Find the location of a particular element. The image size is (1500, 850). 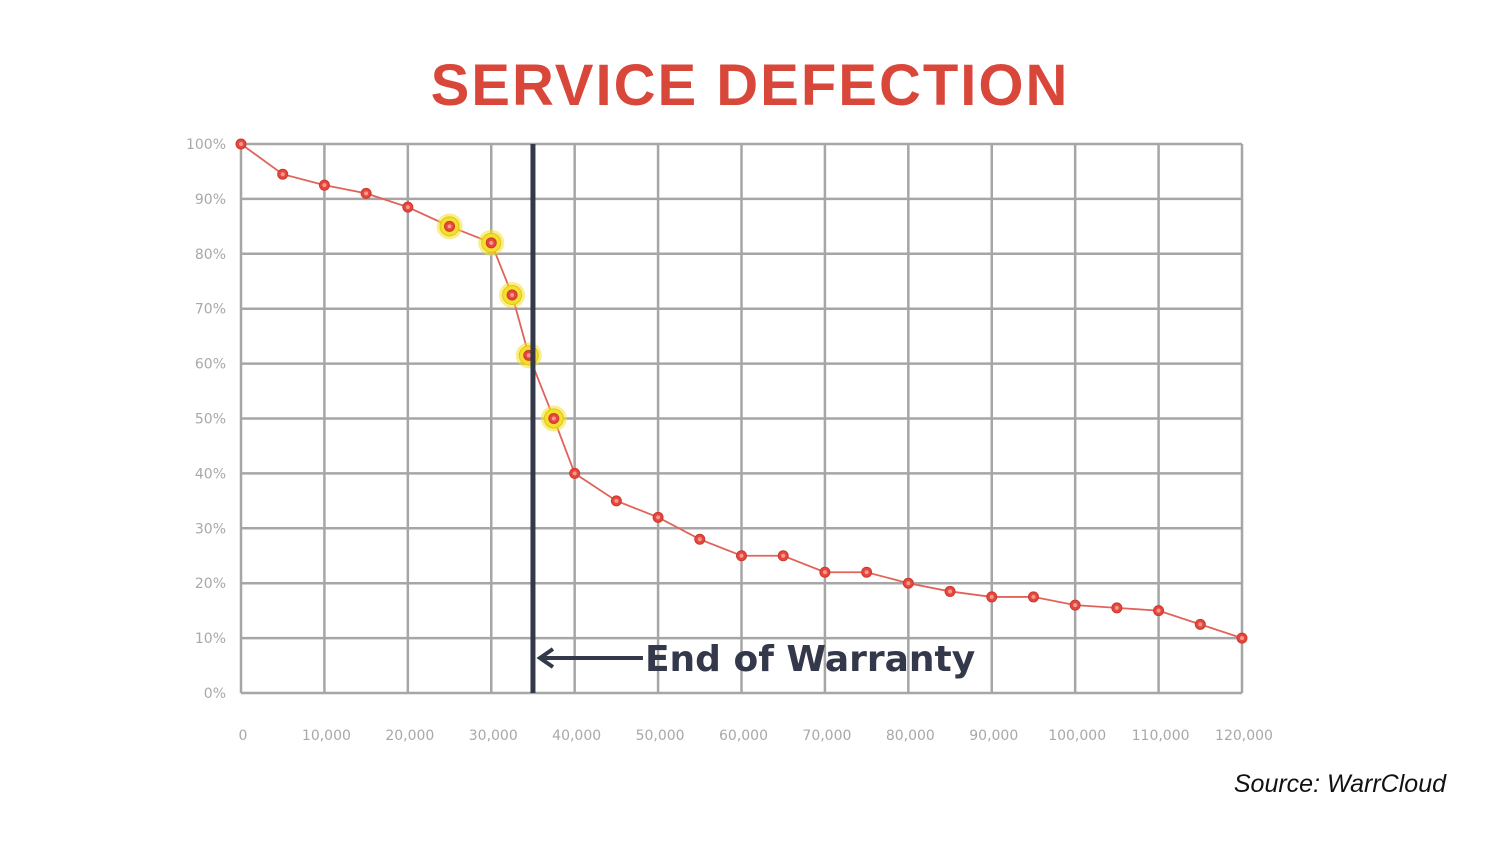

x-tick-label: 40,000 is located at coordinates (576, 736).